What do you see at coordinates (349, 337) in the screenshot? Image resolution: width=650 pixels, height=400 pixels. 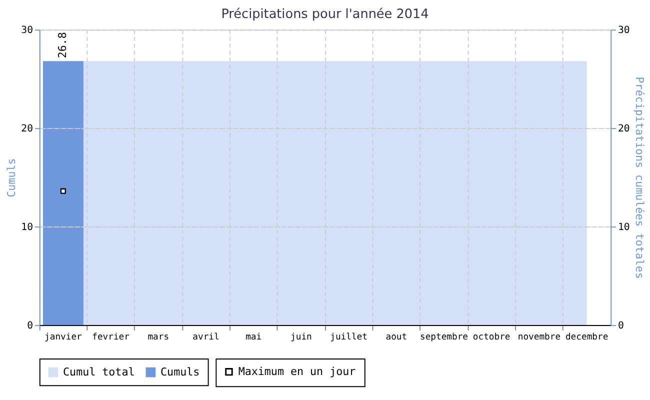 I see `x-tick-label: juillet` at bounding box center [349, 337].